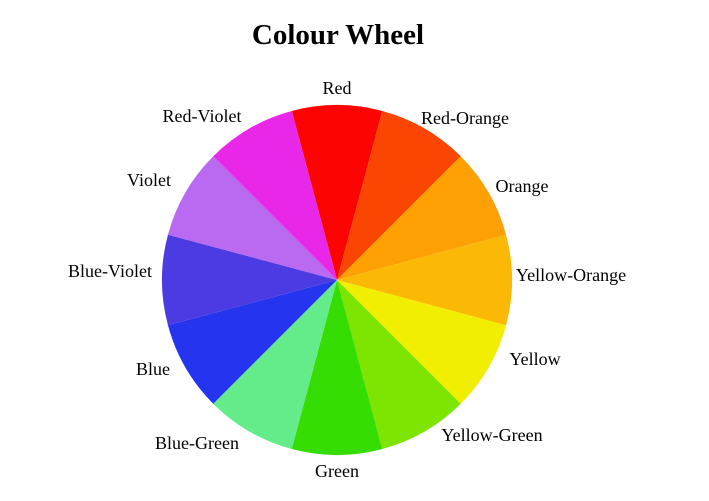  Describe the element at coordinates (337, 471) in the screenshot. I see `slice-label-green: Green` at that location.